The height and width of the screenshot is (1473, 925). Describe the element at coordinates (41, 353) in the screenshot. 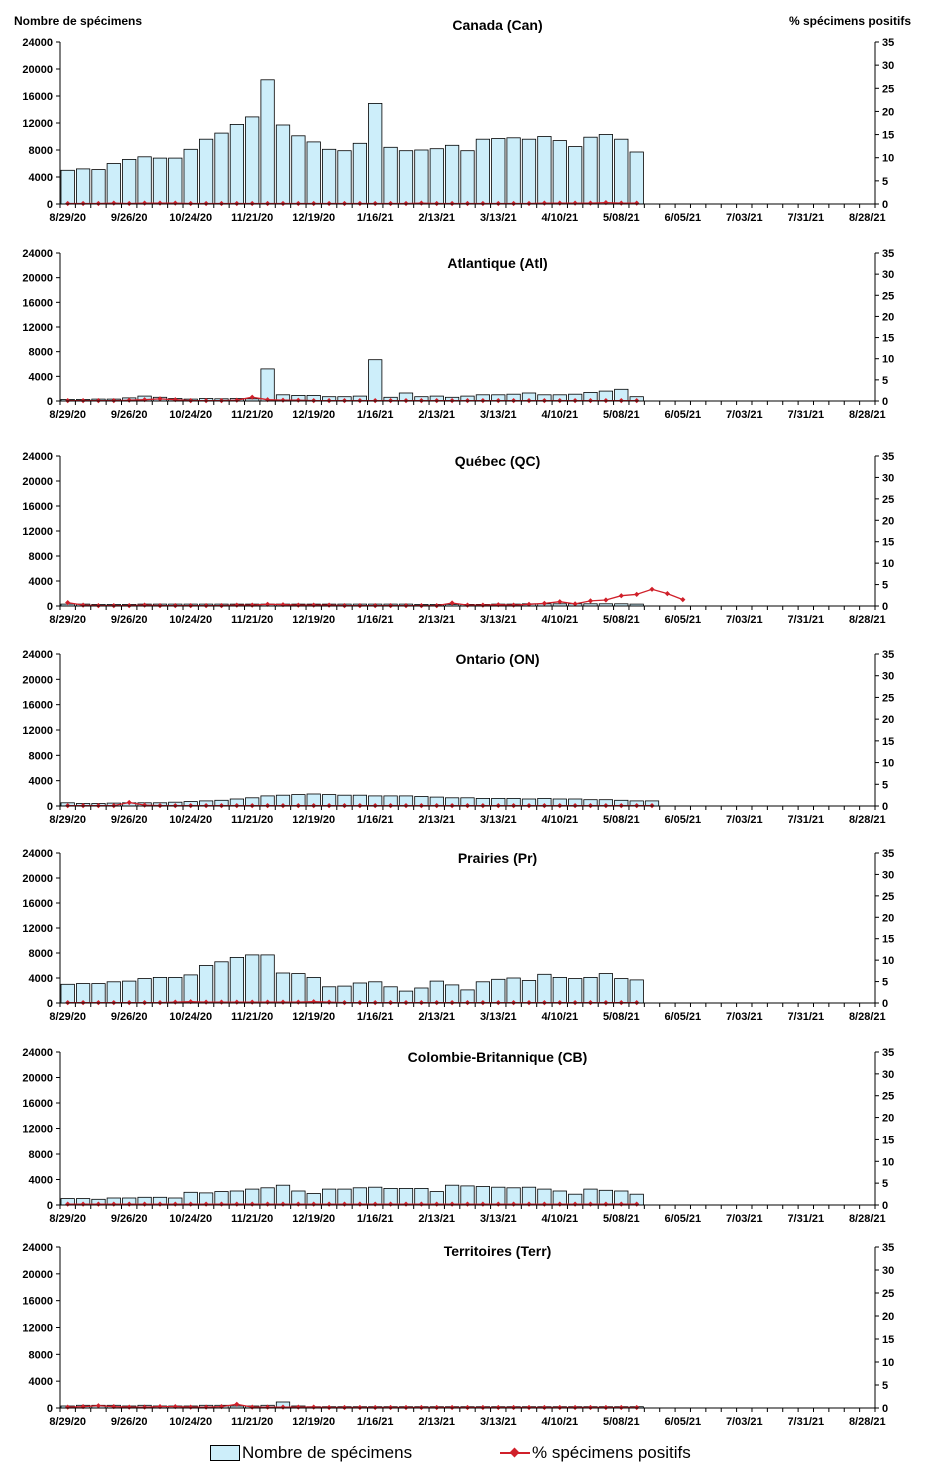

I see `left-tick-label: 8000` at that location.